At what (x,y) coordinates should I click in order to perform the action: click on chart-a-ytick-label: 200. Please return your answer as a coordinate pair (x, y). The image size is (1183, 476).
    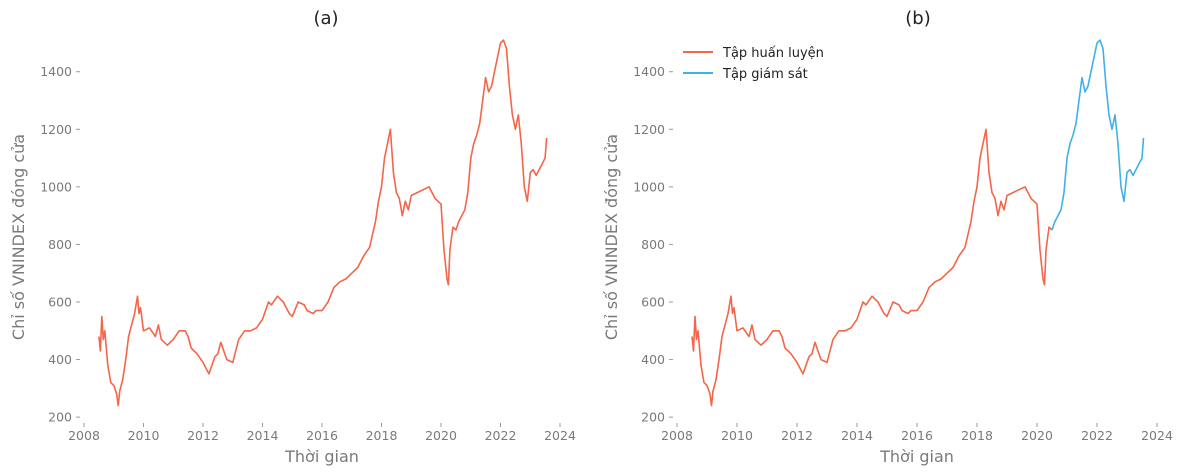
    Looking at the image, I should click on (60, 417).